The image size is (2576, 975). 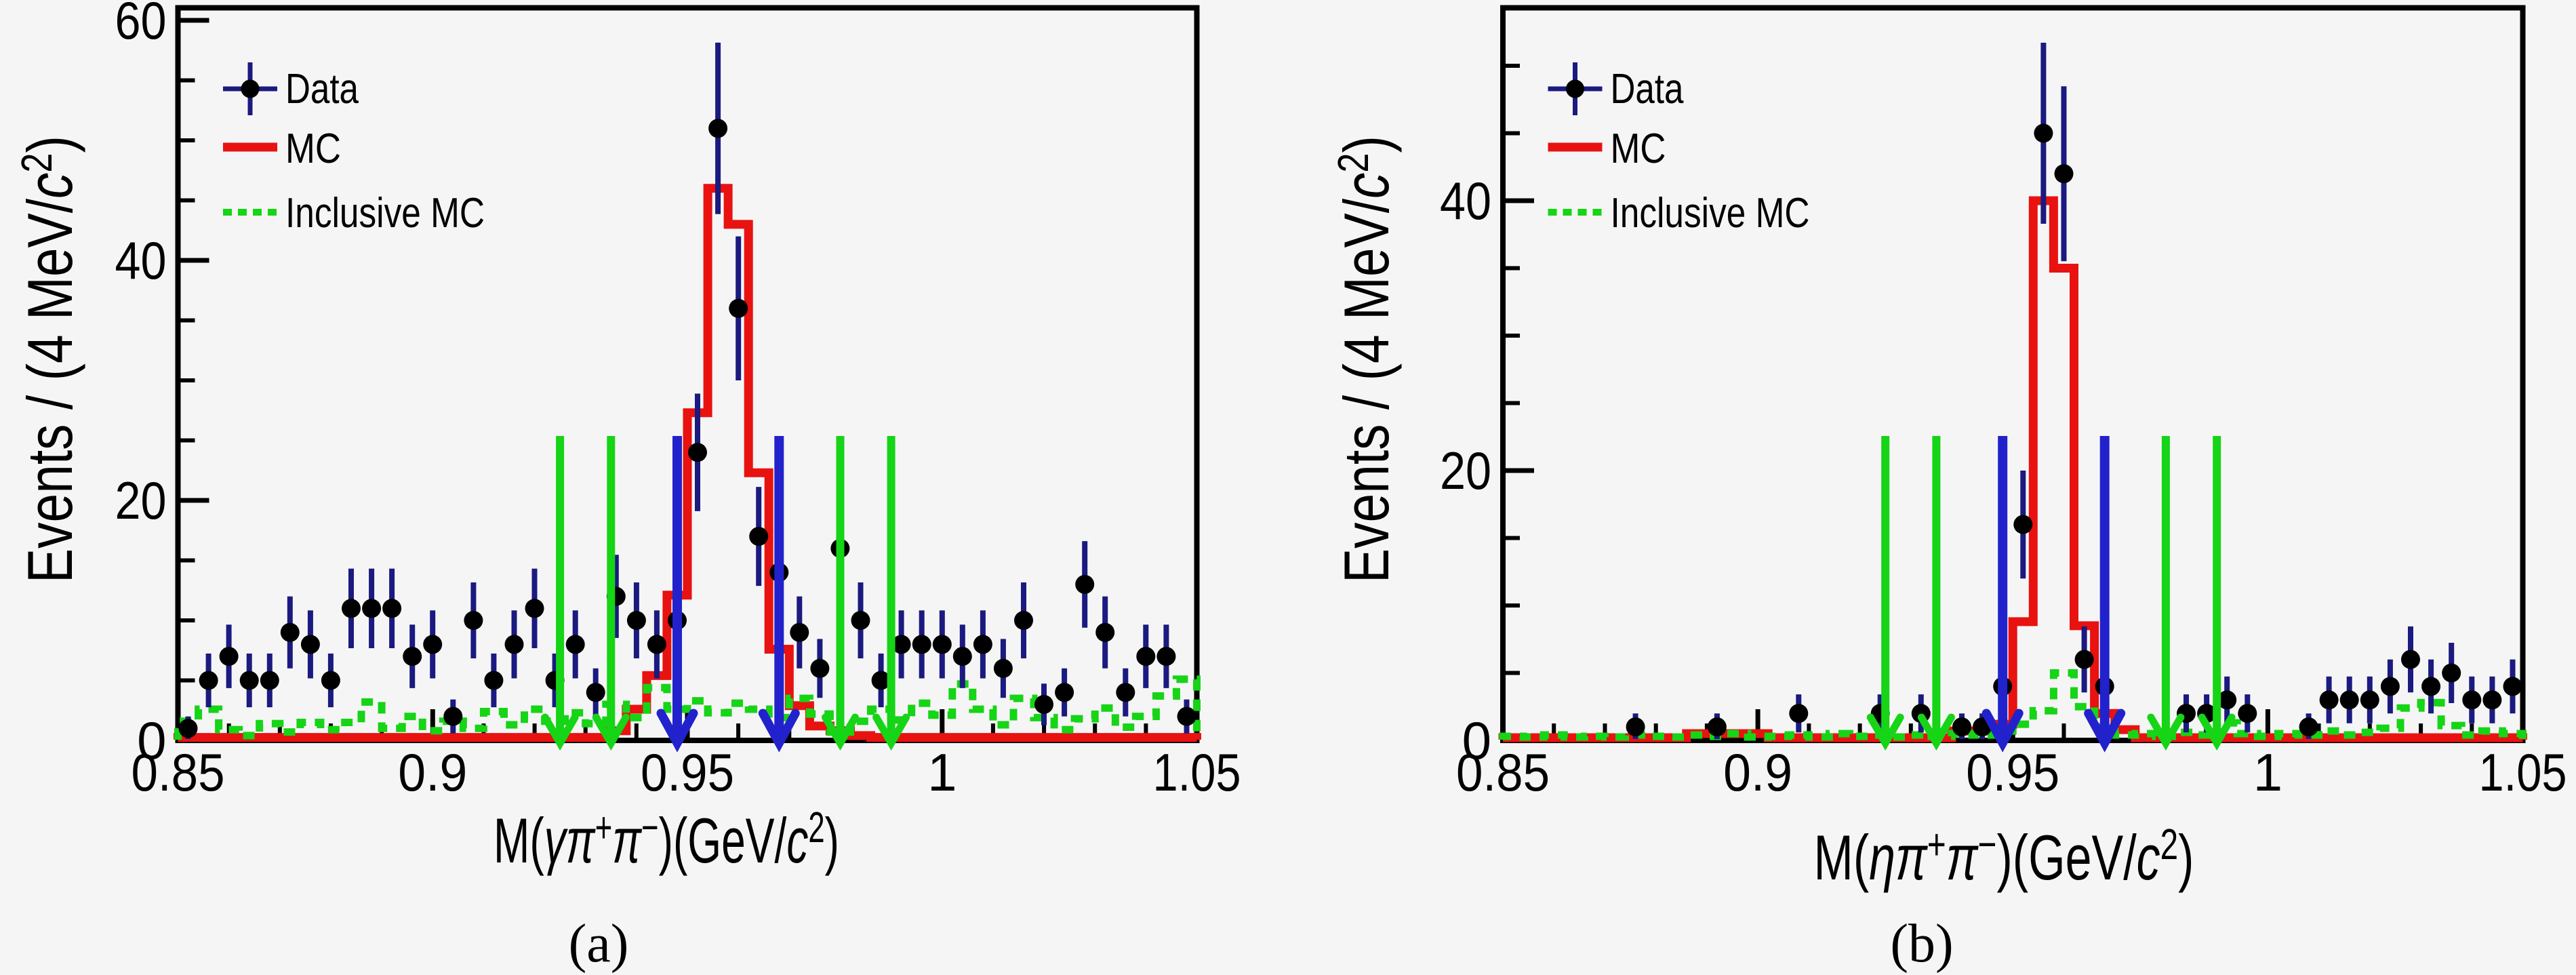 I want to click on svg-text: M(ηπ+π−)(GeV/c2), so click(x=2004, y=856).